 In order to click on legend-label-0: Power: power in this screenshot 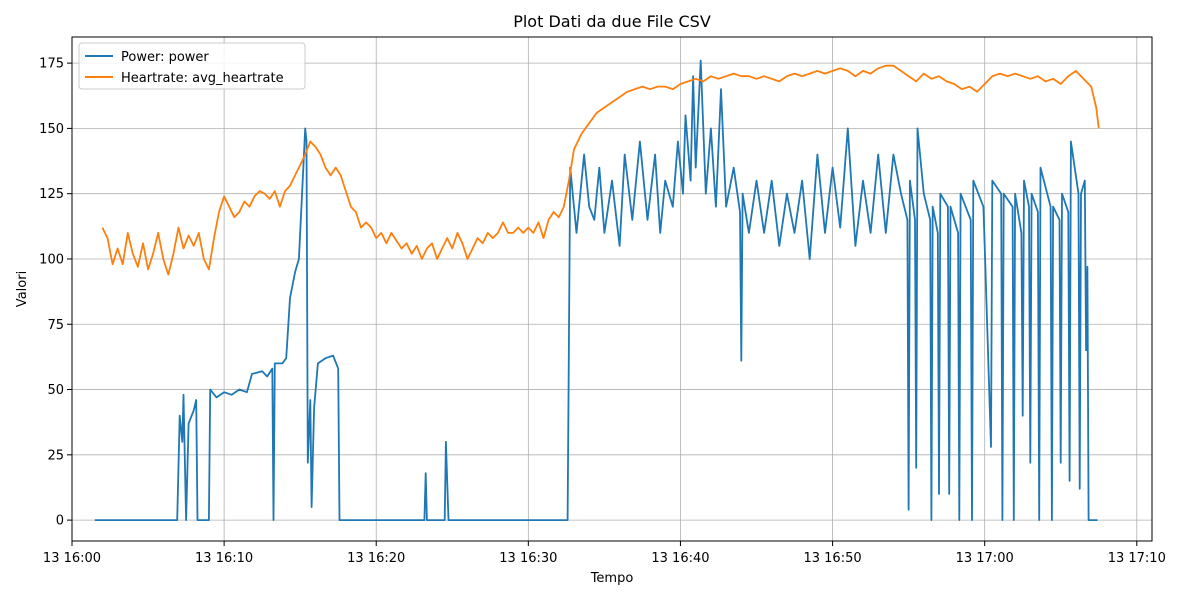, I will do `click(165, 57)`.